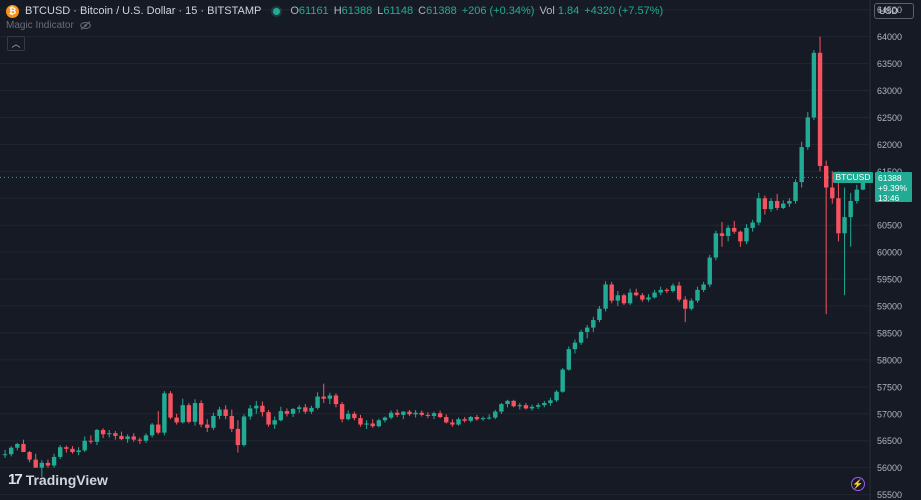  I want to click on lightning-icon: ⚡, so click(858, 484).